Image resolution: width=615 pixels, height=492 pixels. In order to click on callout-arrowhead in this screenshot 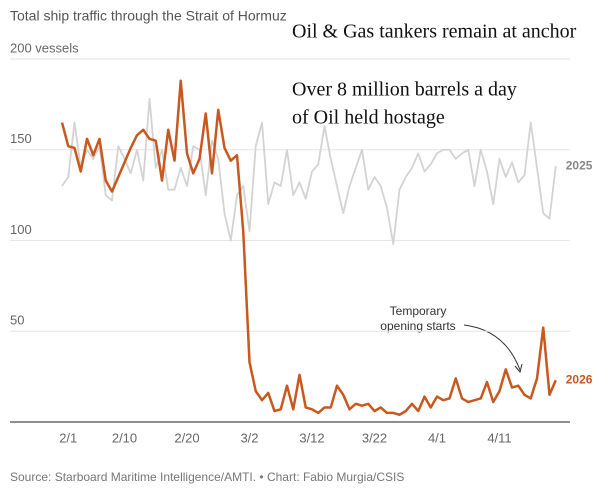, I will do `click(518, 368)`.